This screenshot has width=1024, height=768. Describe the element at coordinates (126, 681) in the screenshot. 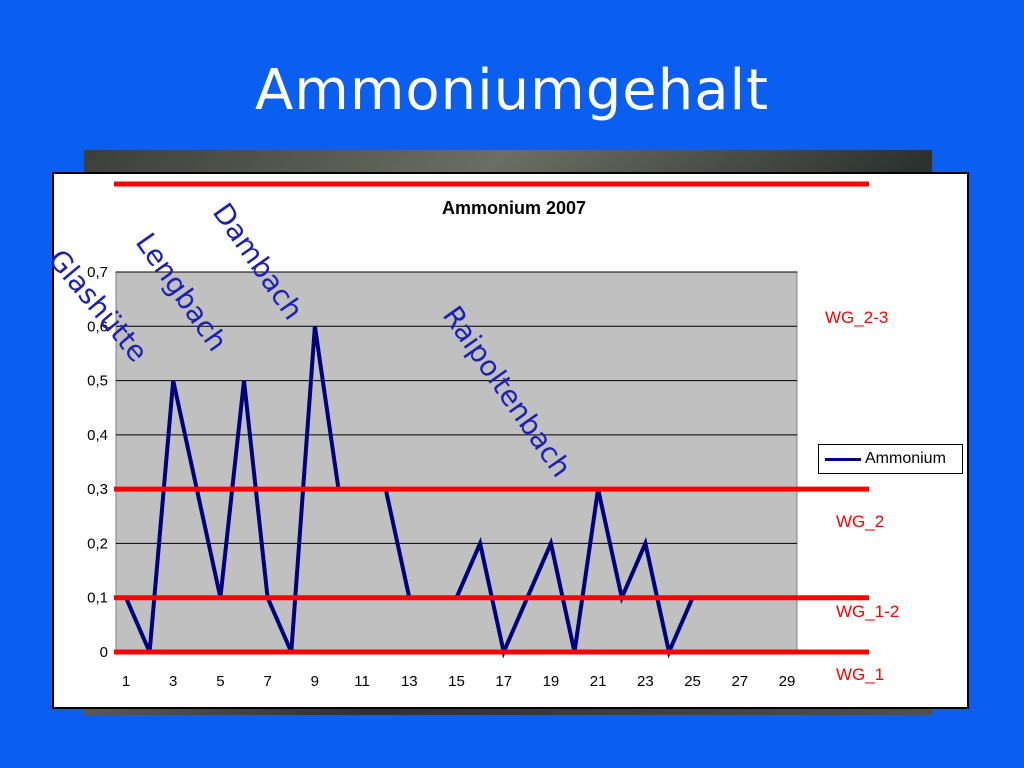

I see `x-tick-label: 1` at that location.